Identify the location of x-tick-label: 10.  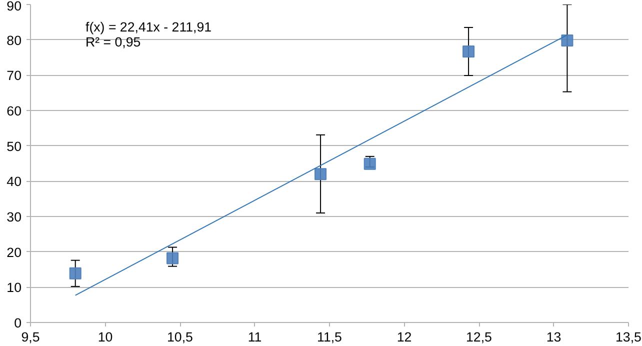
(105, 337).